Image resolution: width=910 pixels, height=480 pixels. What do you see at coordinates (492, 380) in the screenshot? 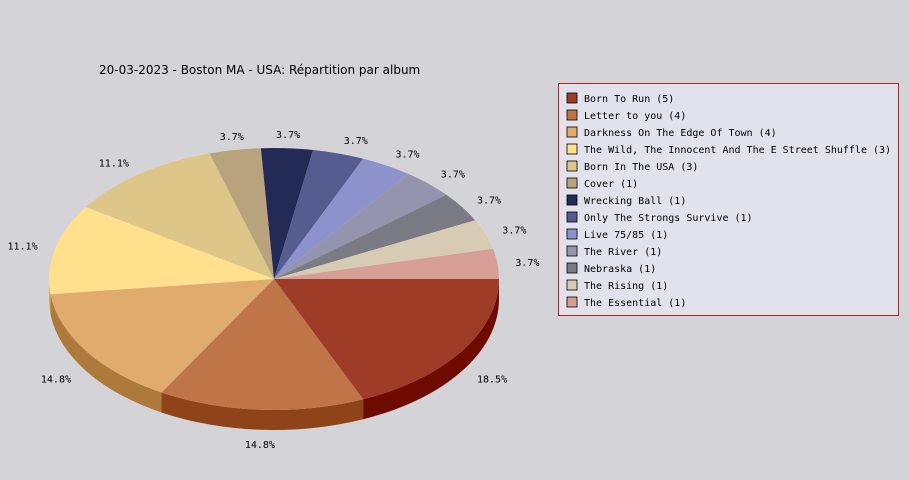
I see `slice-percent-label: 18.5%` at bounding box center [492, 380].